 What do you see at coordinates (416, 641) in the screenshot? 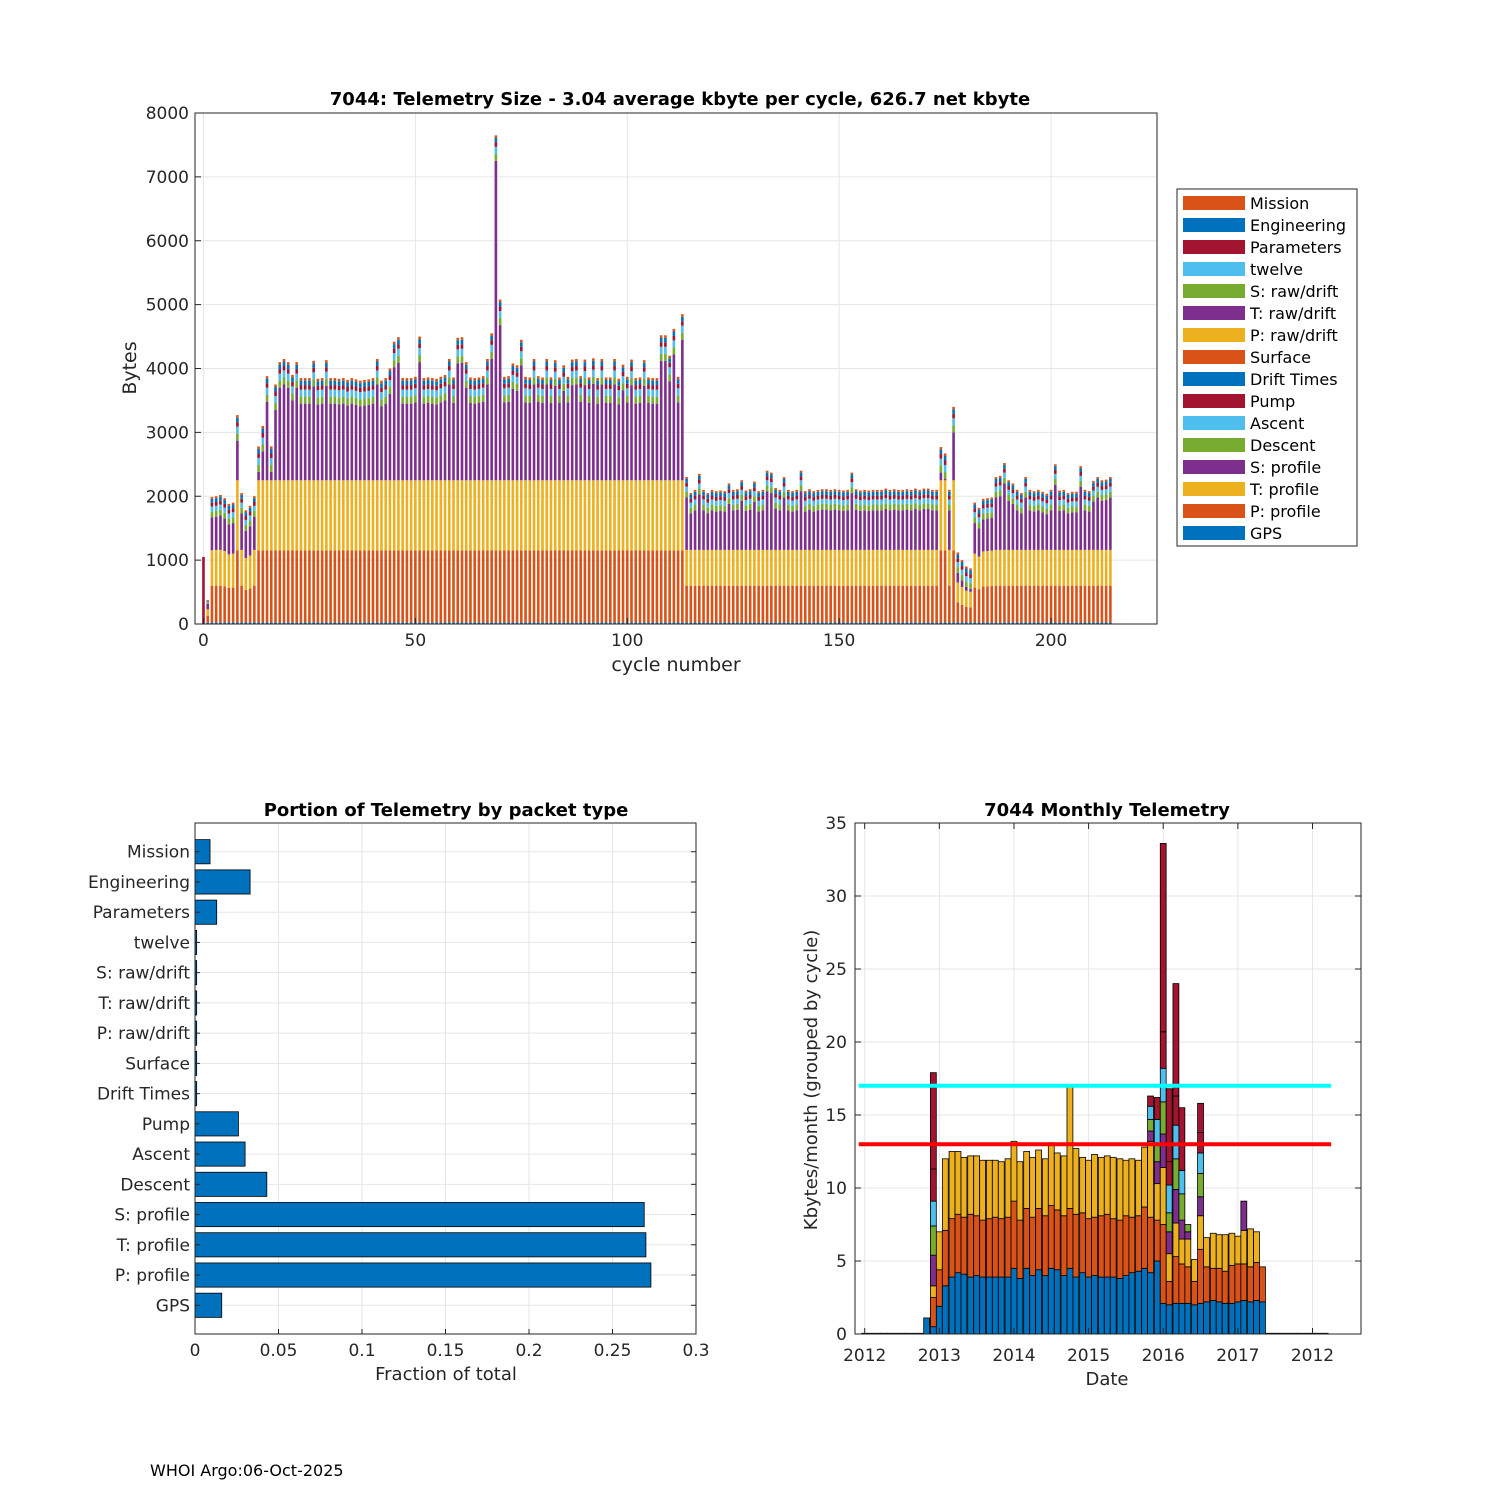
I see `x-tick-label: 50` at bounding box center [416, 641].